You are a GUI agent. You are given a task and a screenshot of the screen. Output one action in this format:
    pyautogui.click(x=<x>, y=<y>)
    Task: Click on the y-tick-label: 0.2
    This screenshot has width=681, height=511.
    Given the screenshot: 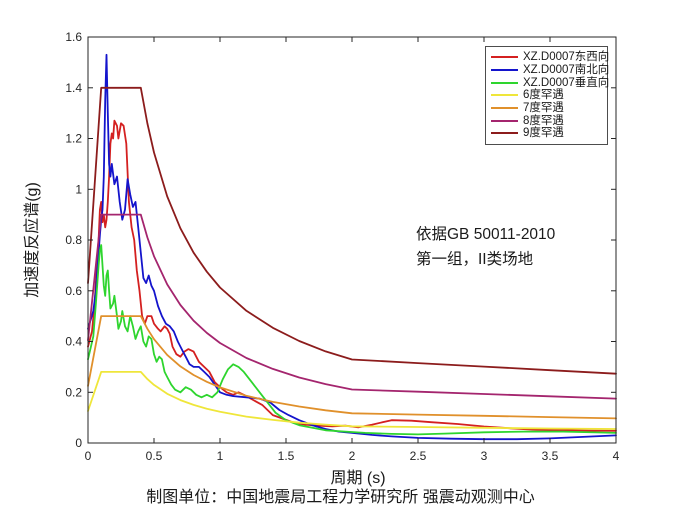 What is the action you would take?
    pyautogui.click(x=73, y=392)
    